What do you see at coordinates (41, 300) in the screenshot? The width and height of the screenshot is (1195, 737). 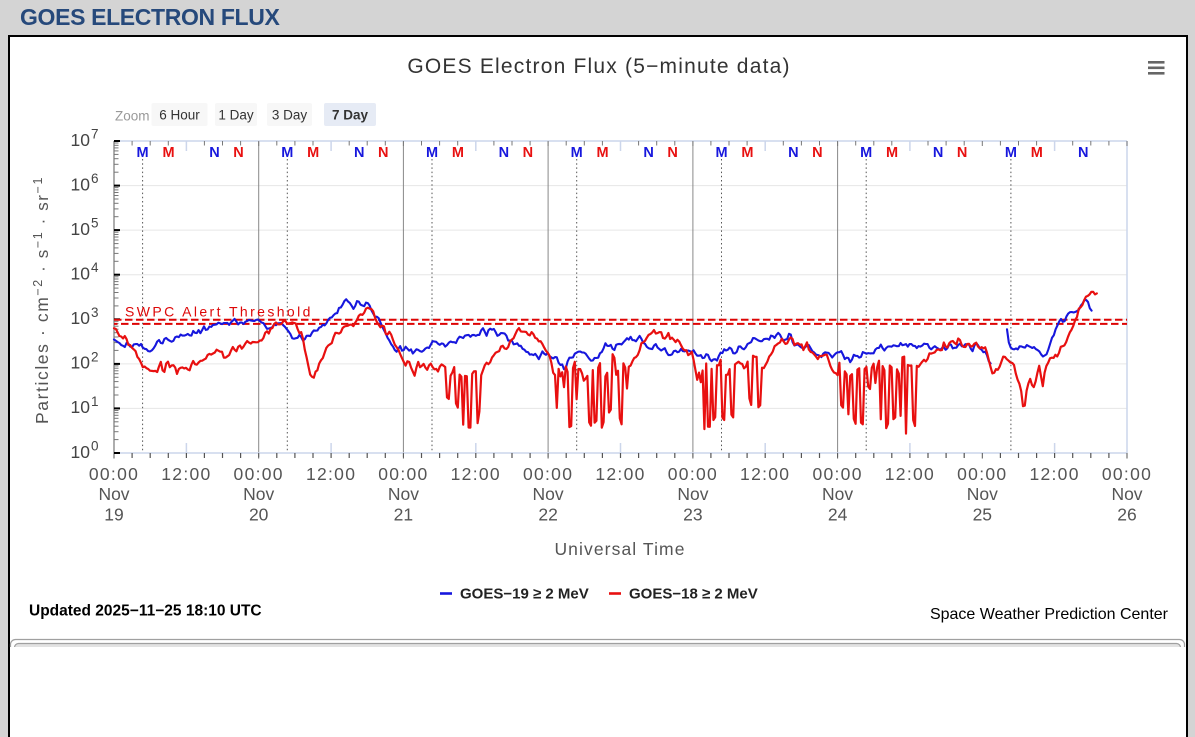 I see `svg-text: Particles · cm−2 · s−1 · sr−1` at bounding box center [41, 300].